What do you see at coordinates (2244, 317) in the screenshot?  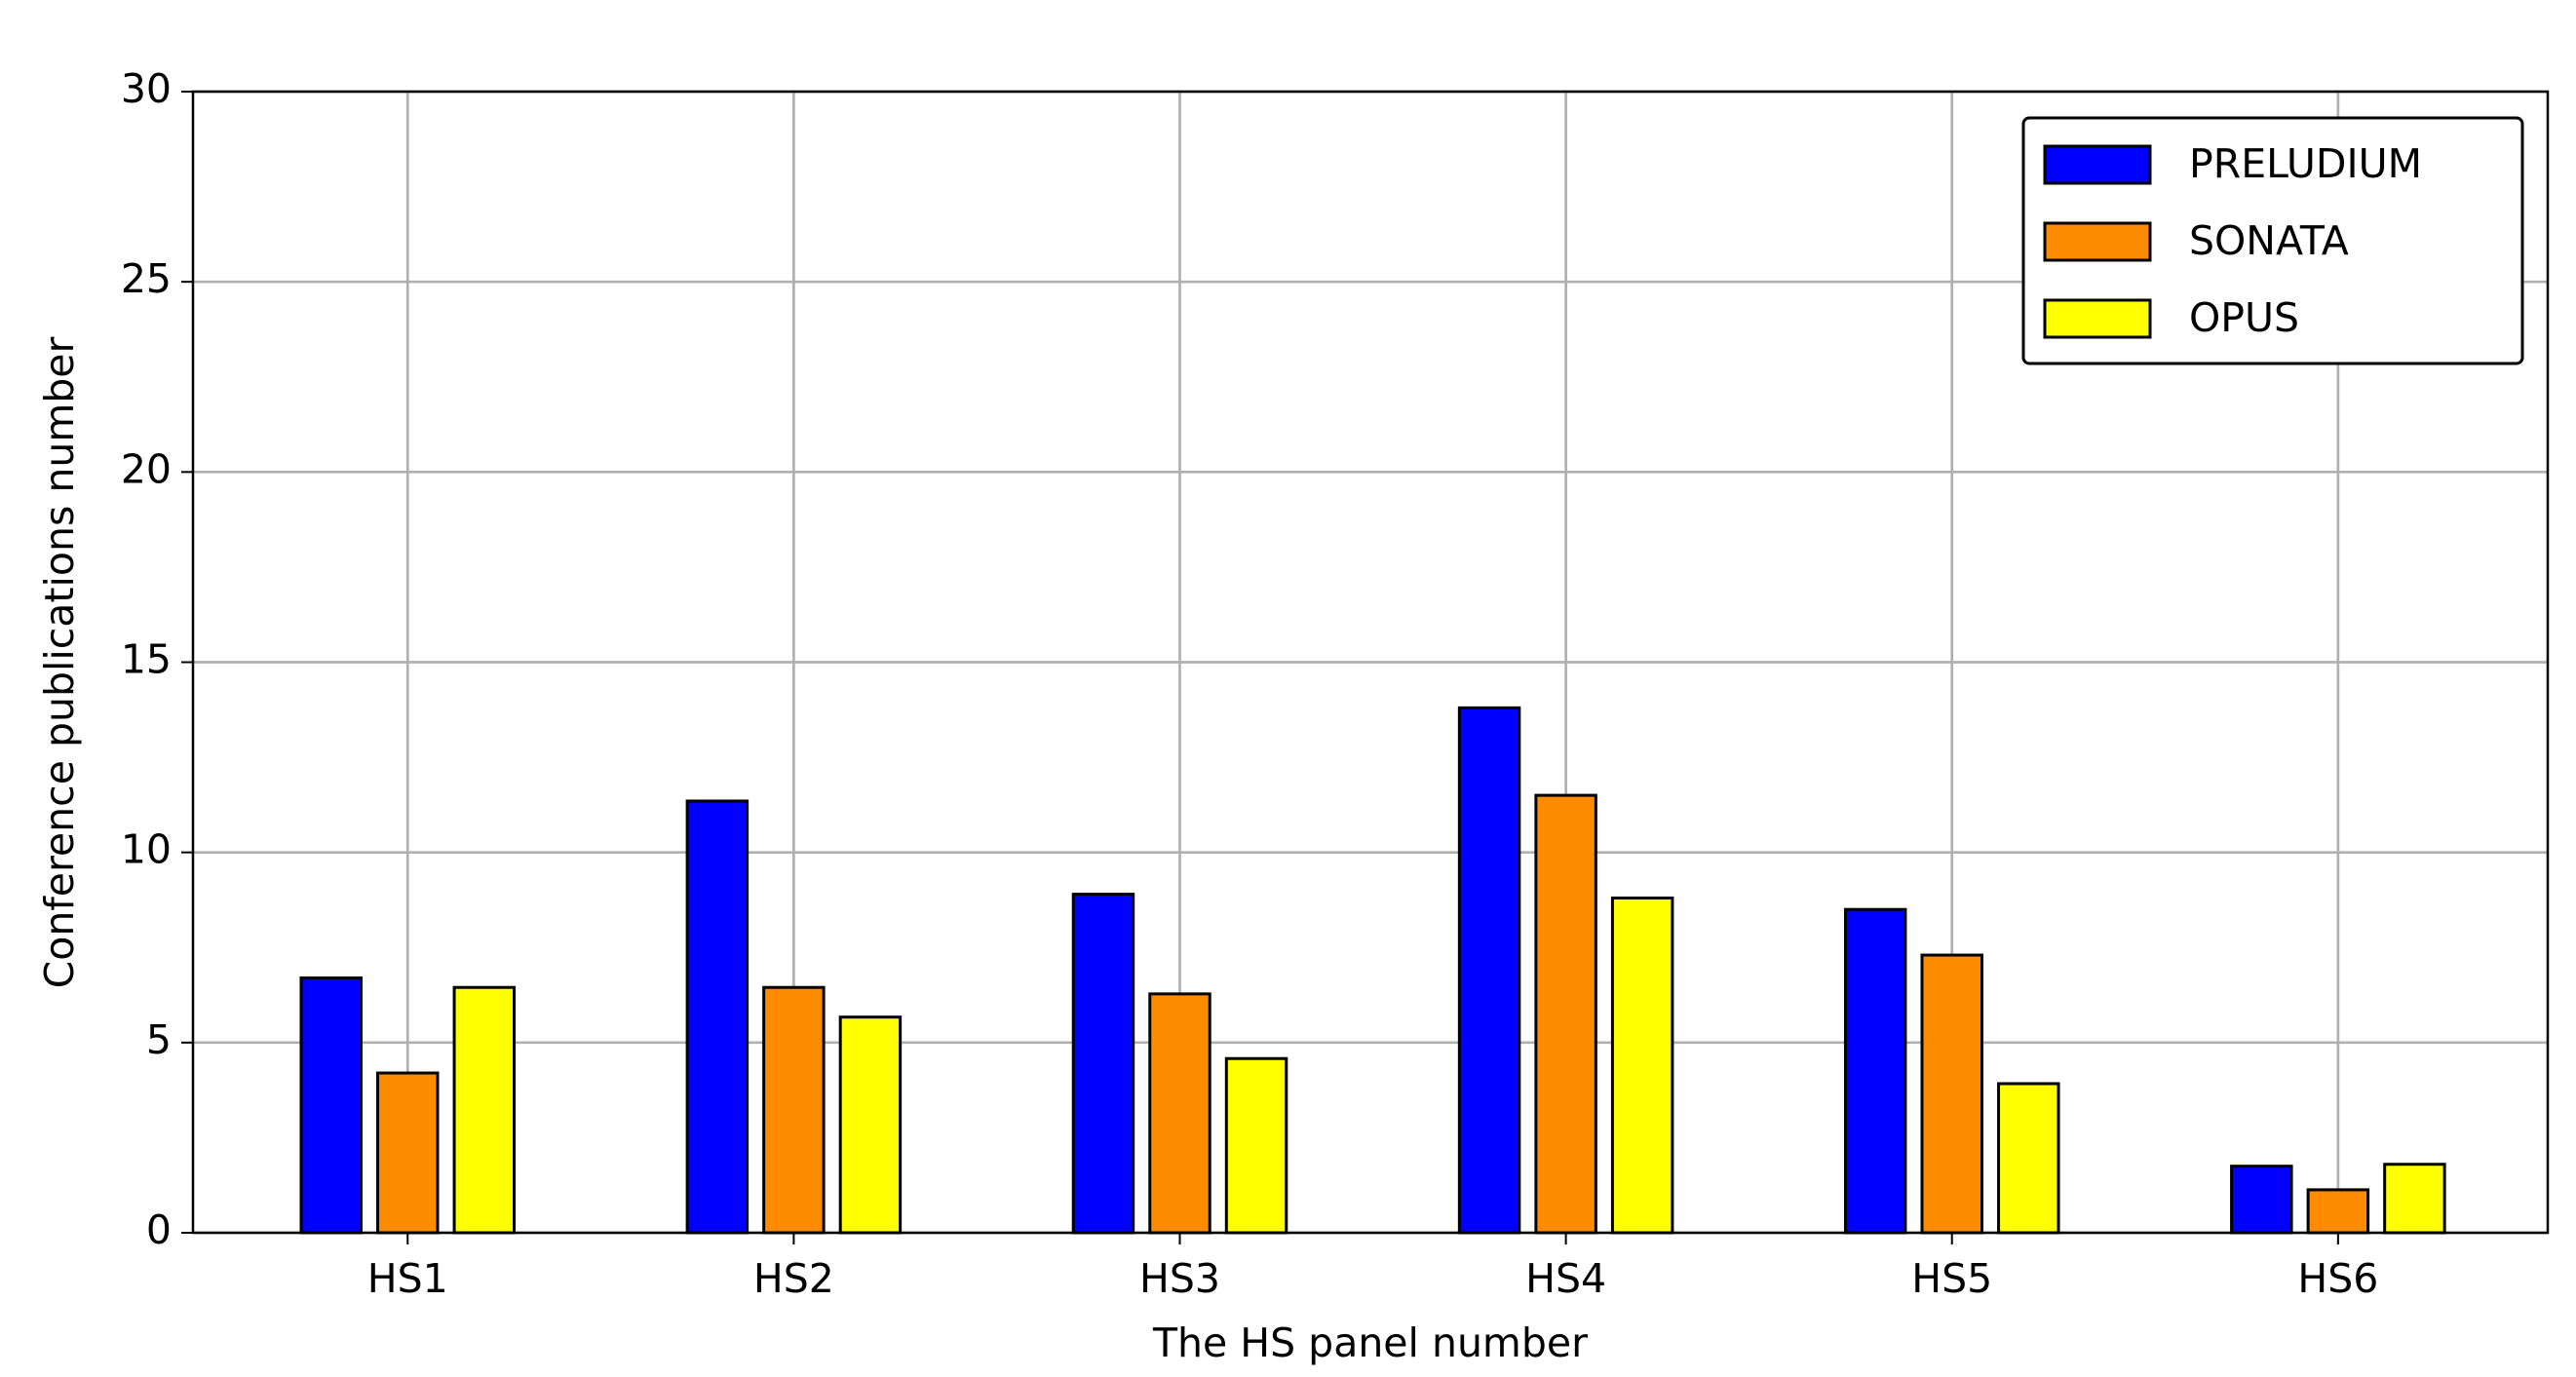 I see `legend-label: OPUS` at bounding box center [2244, 317].